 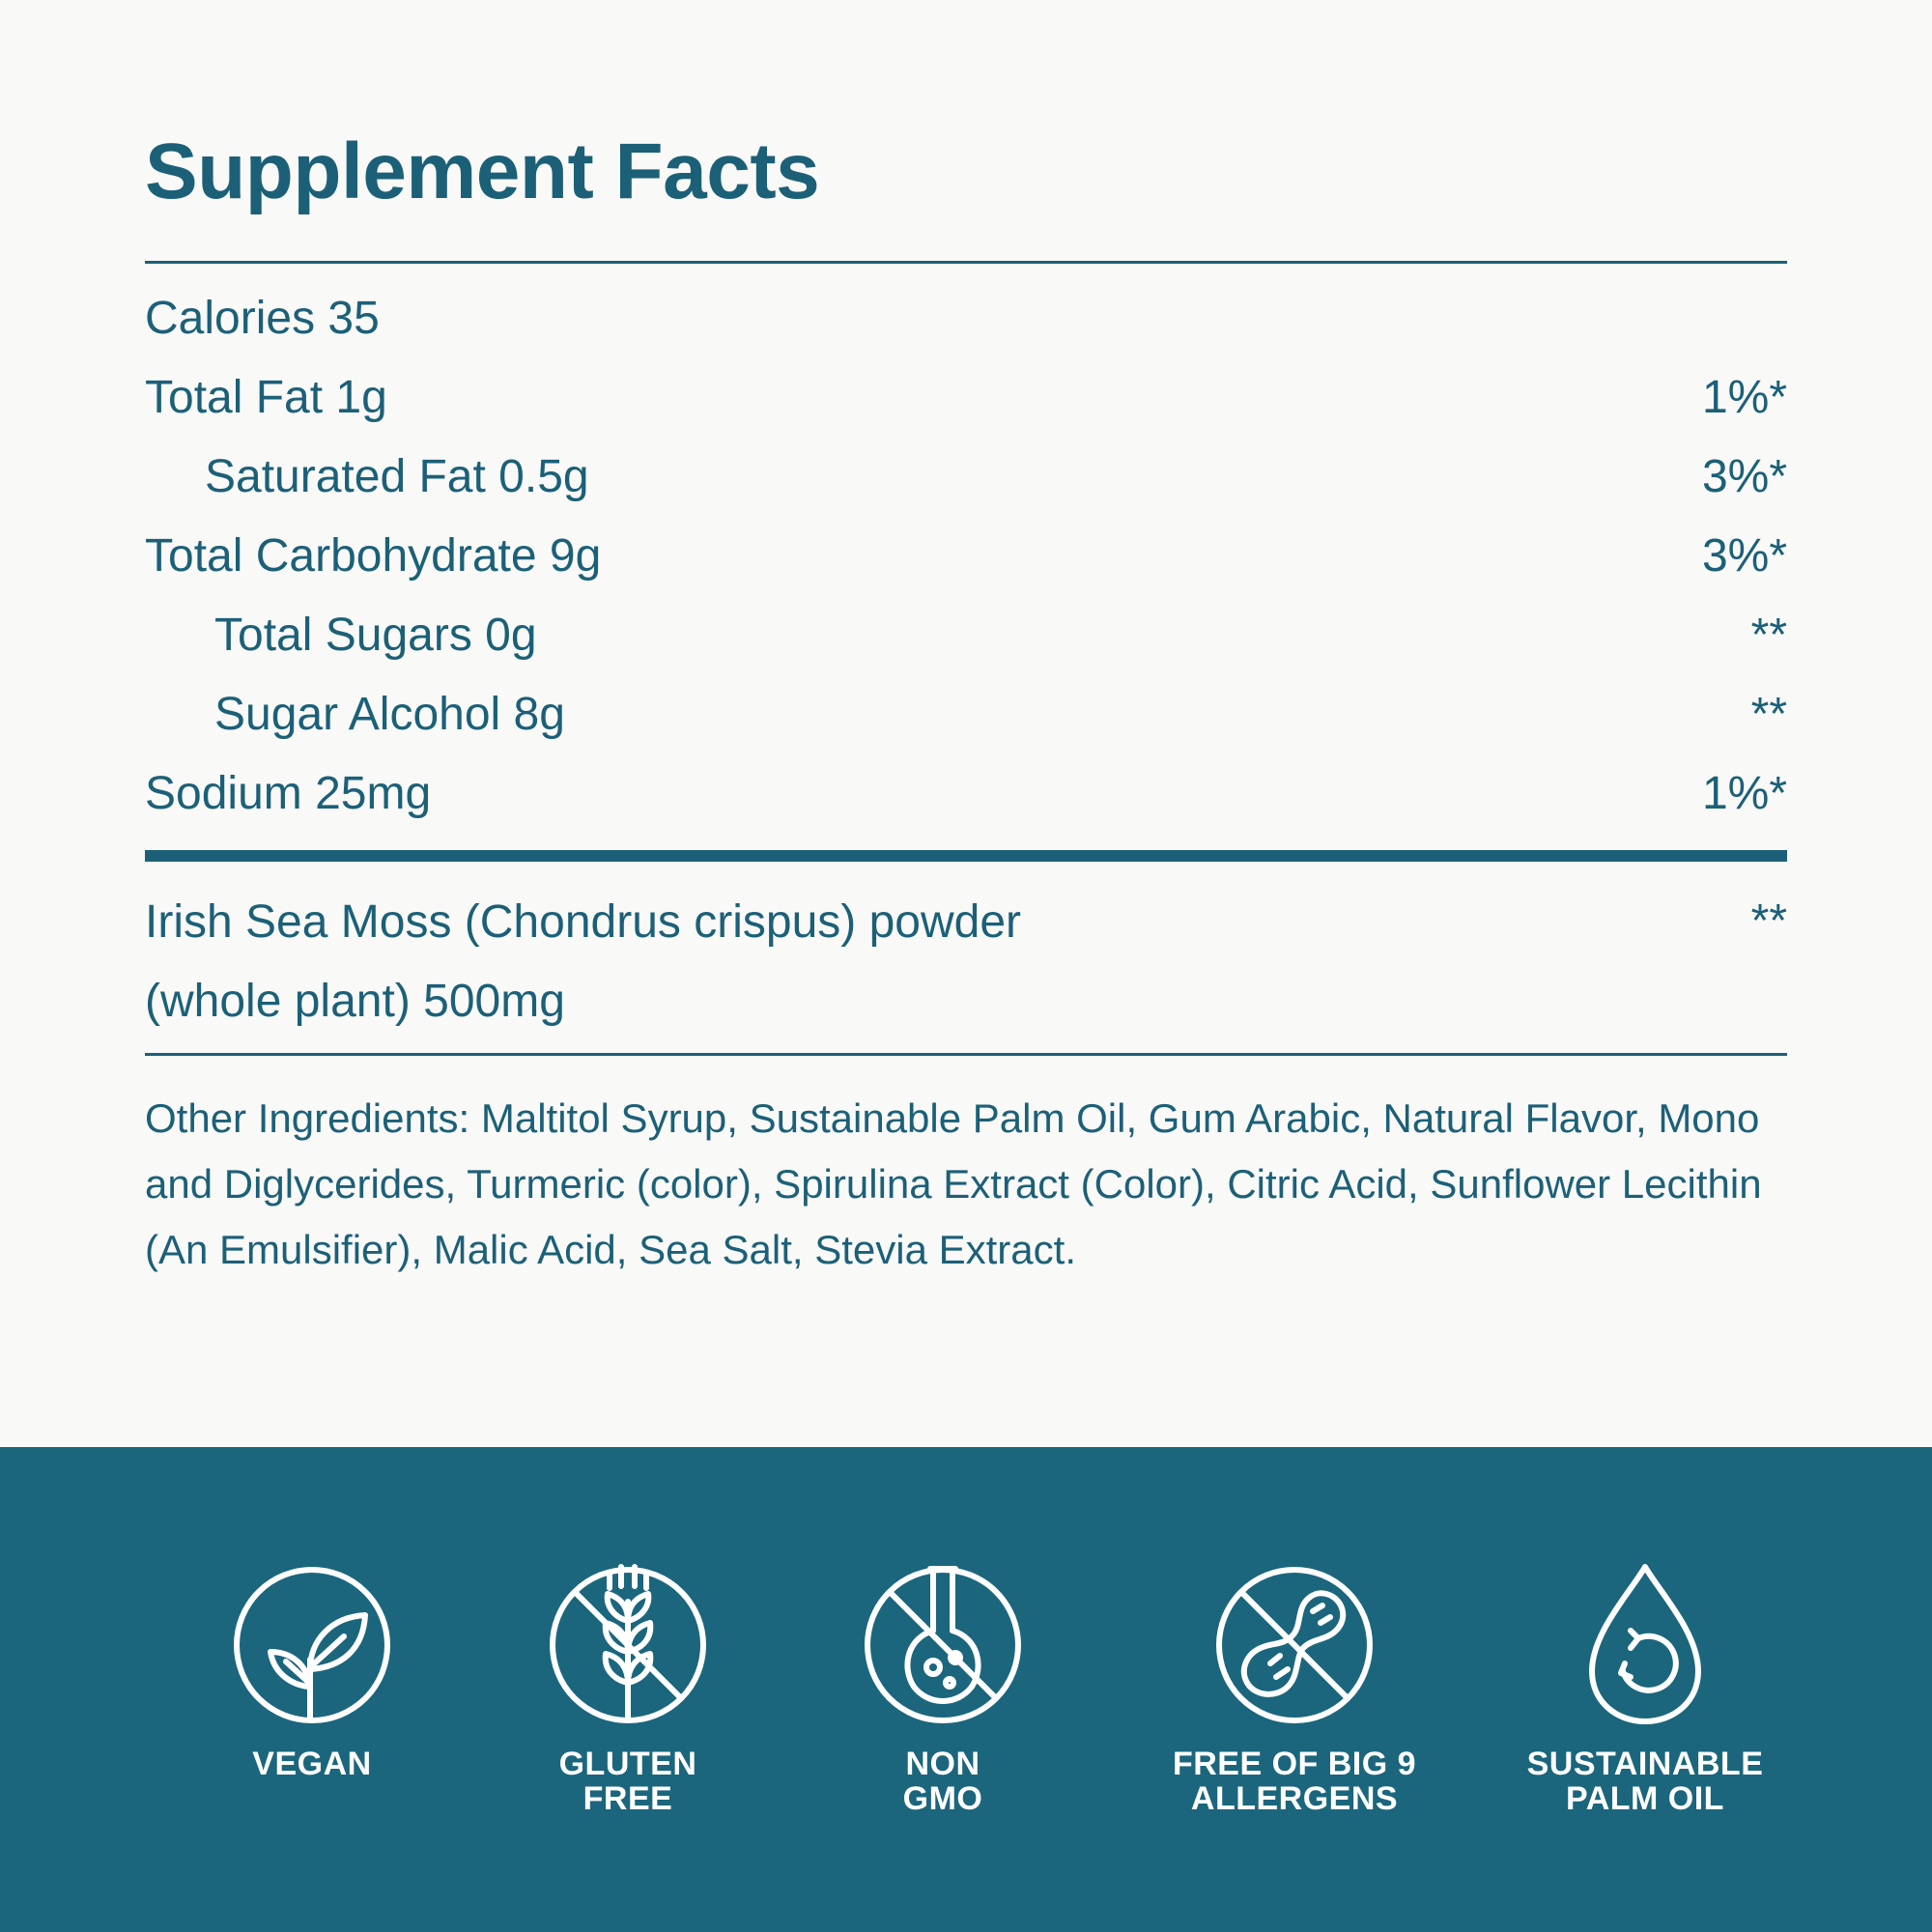 What do you see at coordinates (966, 398) in the screenshot?
I see `nutrient-row-total-fat: Total Fat 1g 1%*` at bounding box center [966, 398].